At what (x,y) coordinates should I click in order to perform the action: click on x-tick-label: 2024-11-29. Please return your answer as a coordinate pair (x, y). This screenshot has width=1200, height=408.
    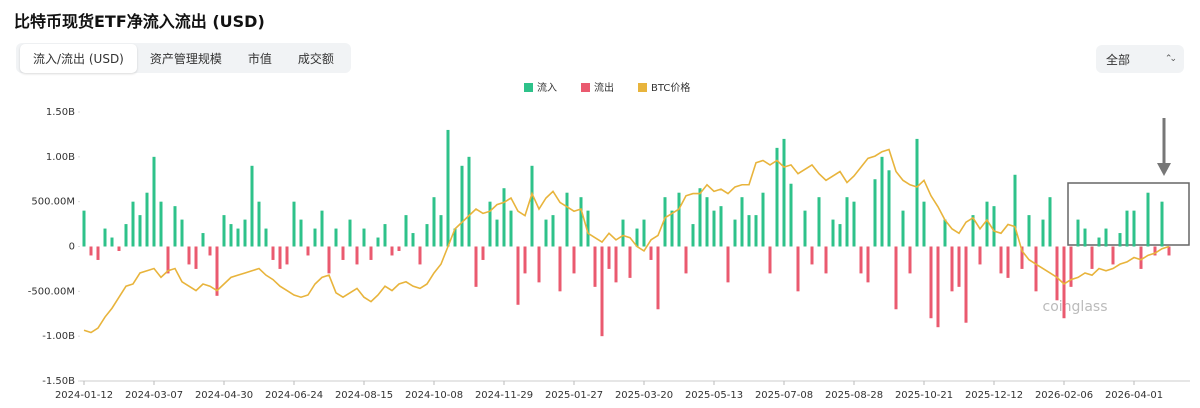
    Looking at the image, I should click on (504, 395).